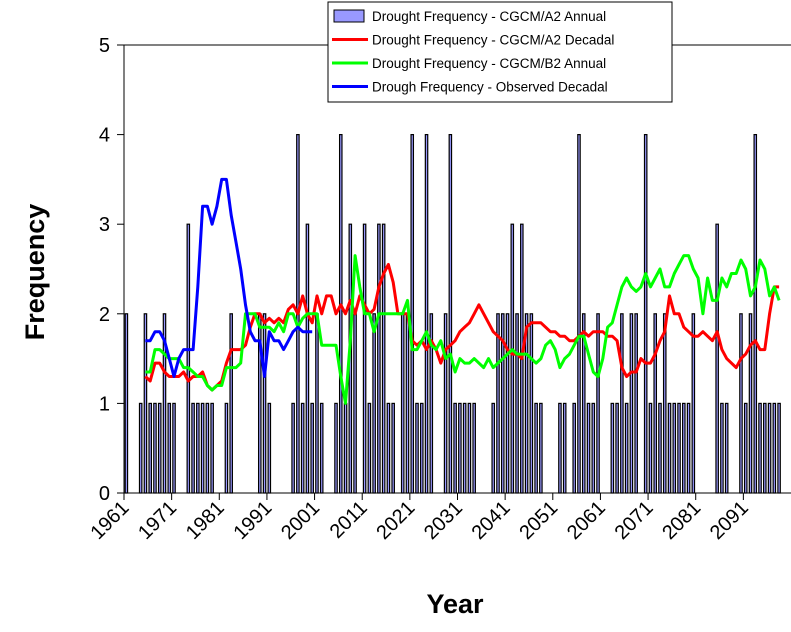 The height and width of the screenshot is (632, 791). Describe the element at coordinates (229, 277) in the screenshot. I see `observed-decadal-line` at that location.